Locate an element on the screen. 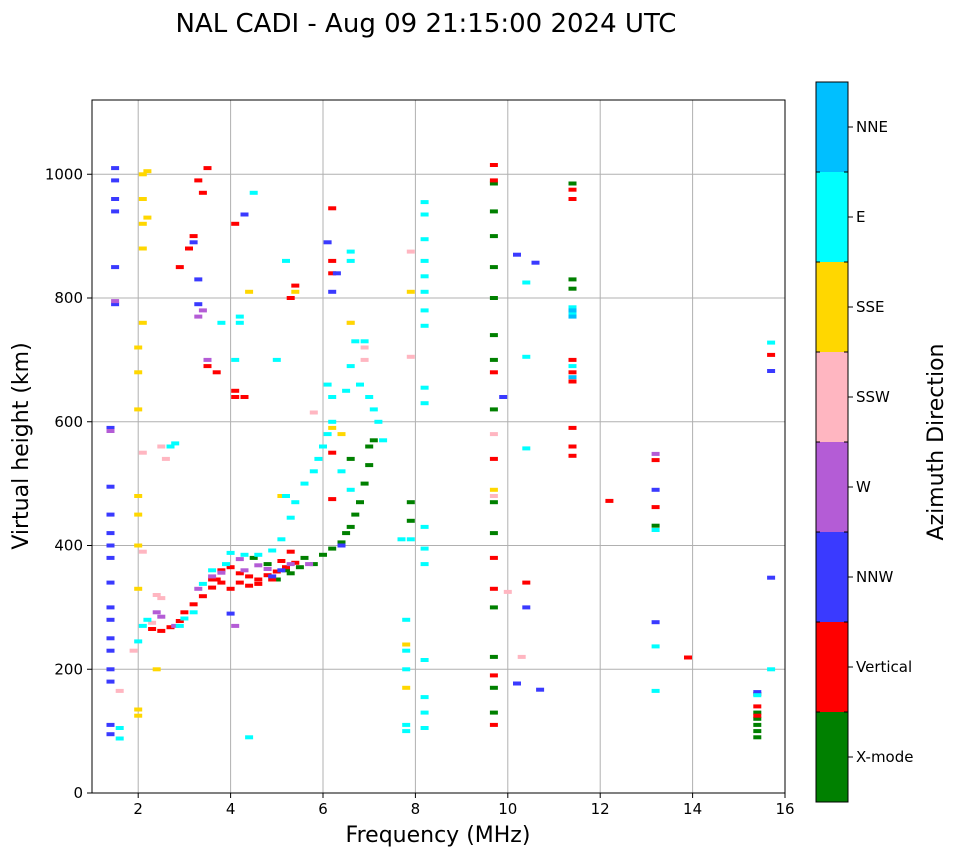  colorbar-label: Azimuth Direction is located at coordinates (936, 441).